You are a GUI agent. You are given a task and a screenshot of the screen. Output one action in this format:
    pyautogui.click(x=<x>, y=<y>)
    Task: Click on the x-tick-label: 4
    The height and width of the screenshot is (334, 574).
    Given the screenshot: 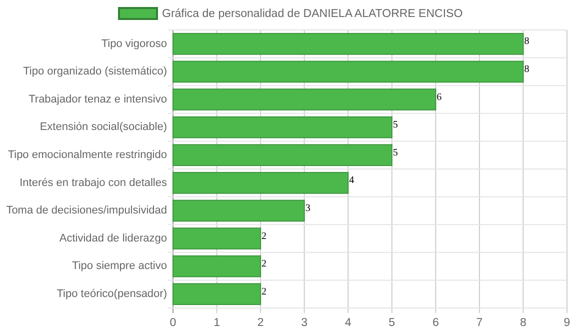 What is the action you would take?
    pyautogui.click(x=348, y=323)
    